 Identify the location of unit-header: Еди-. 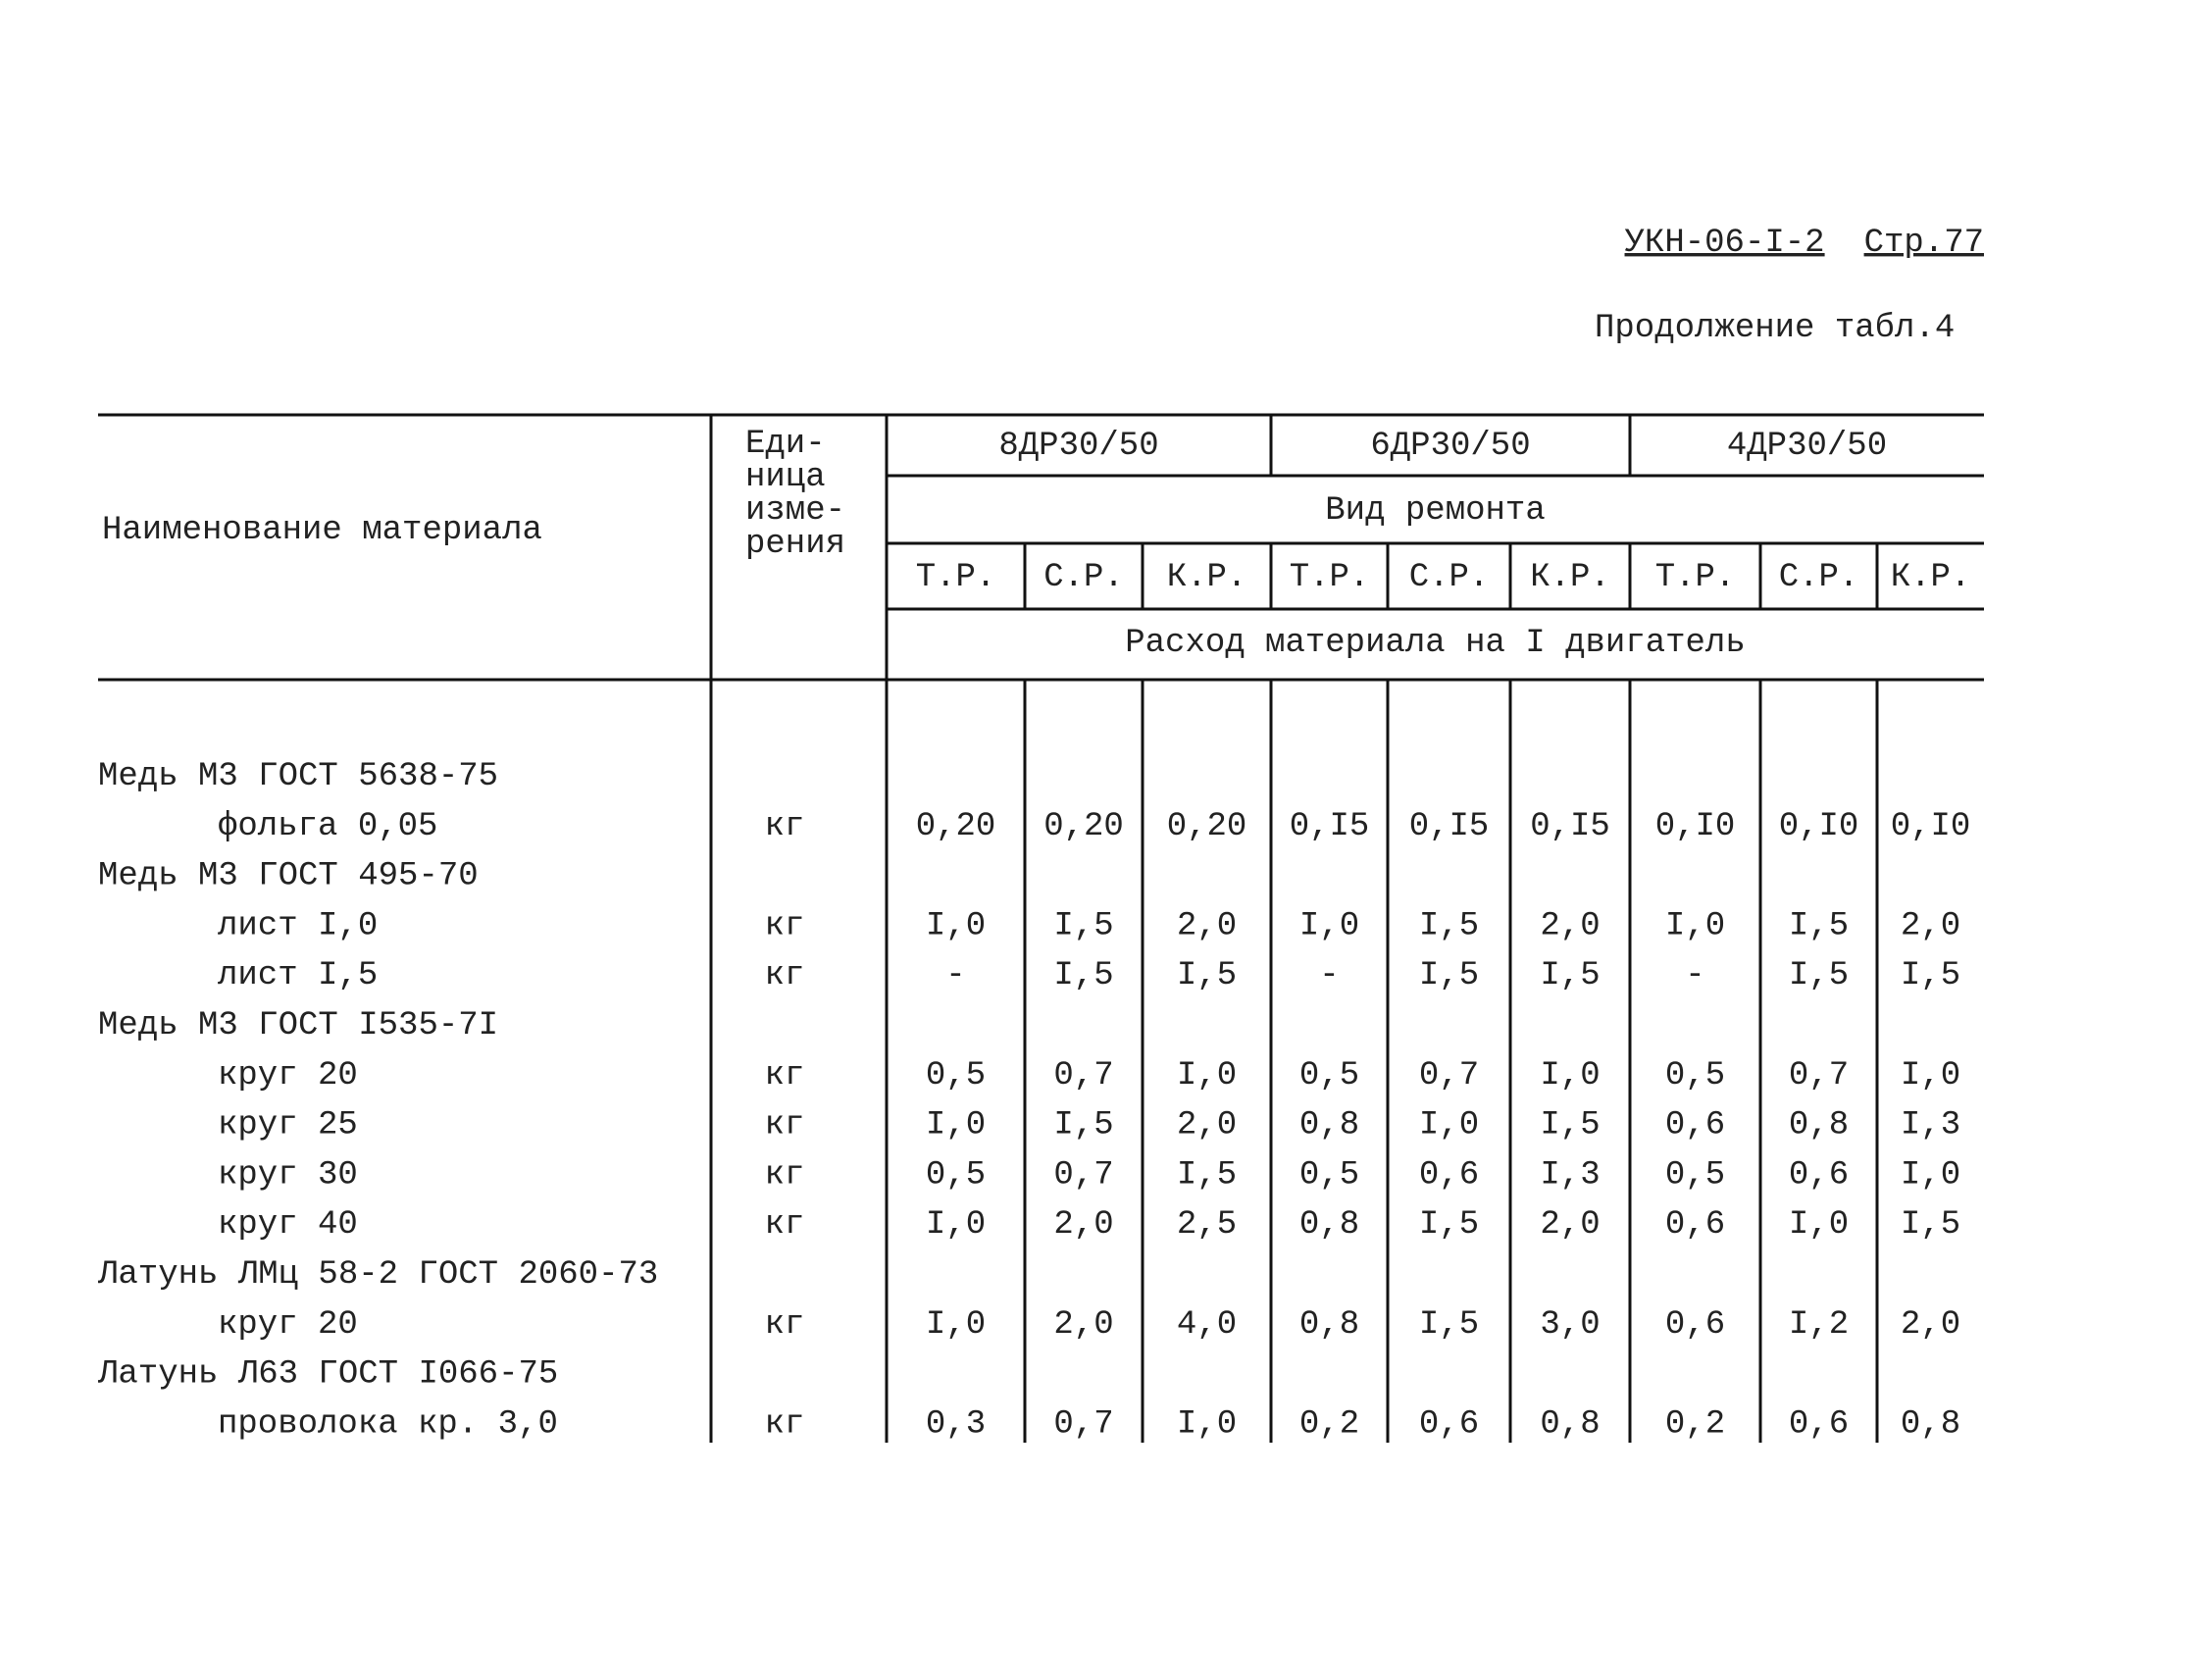
(785, 444).